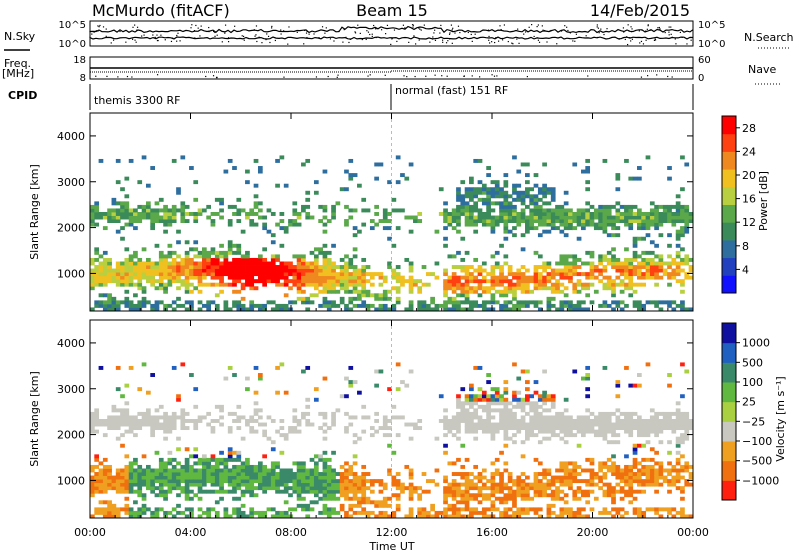 The image size is (800, 554). What do you see at coordinates (756, 343) in the screenshot?
I see `colorbar-tick-label: 1000` at bounding box center [756, 343].